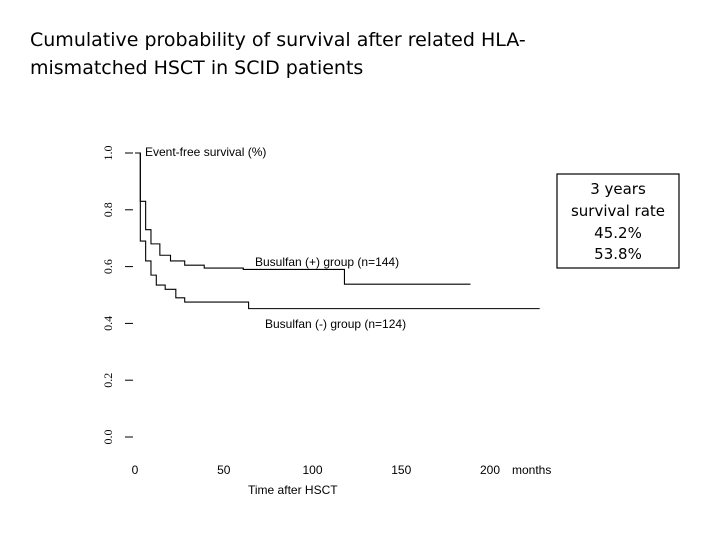 Image resolution: width=720 pixels, height=540 pixels. Describe the element at coordinates (224, 470) in the screenshot. I see `x-tick-label: 50` at that location.